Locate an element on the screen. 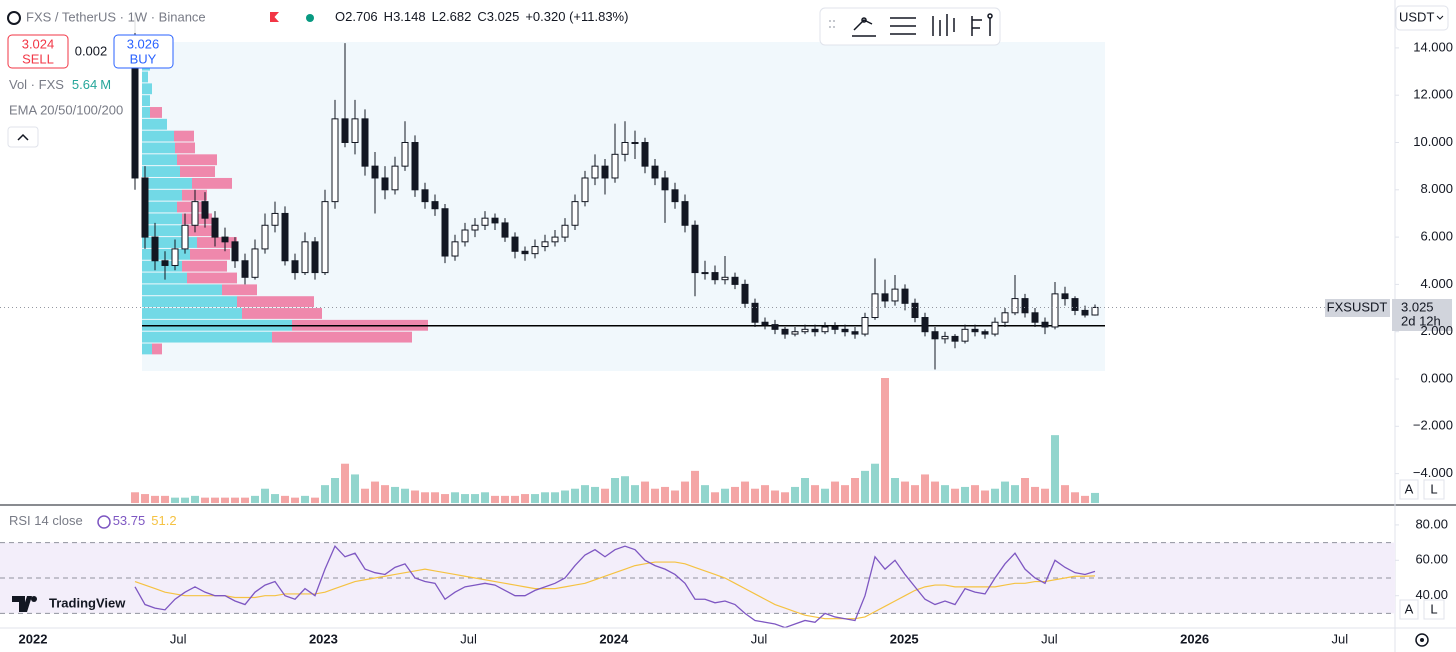  collapse-button is located at coordinates (23, 137).